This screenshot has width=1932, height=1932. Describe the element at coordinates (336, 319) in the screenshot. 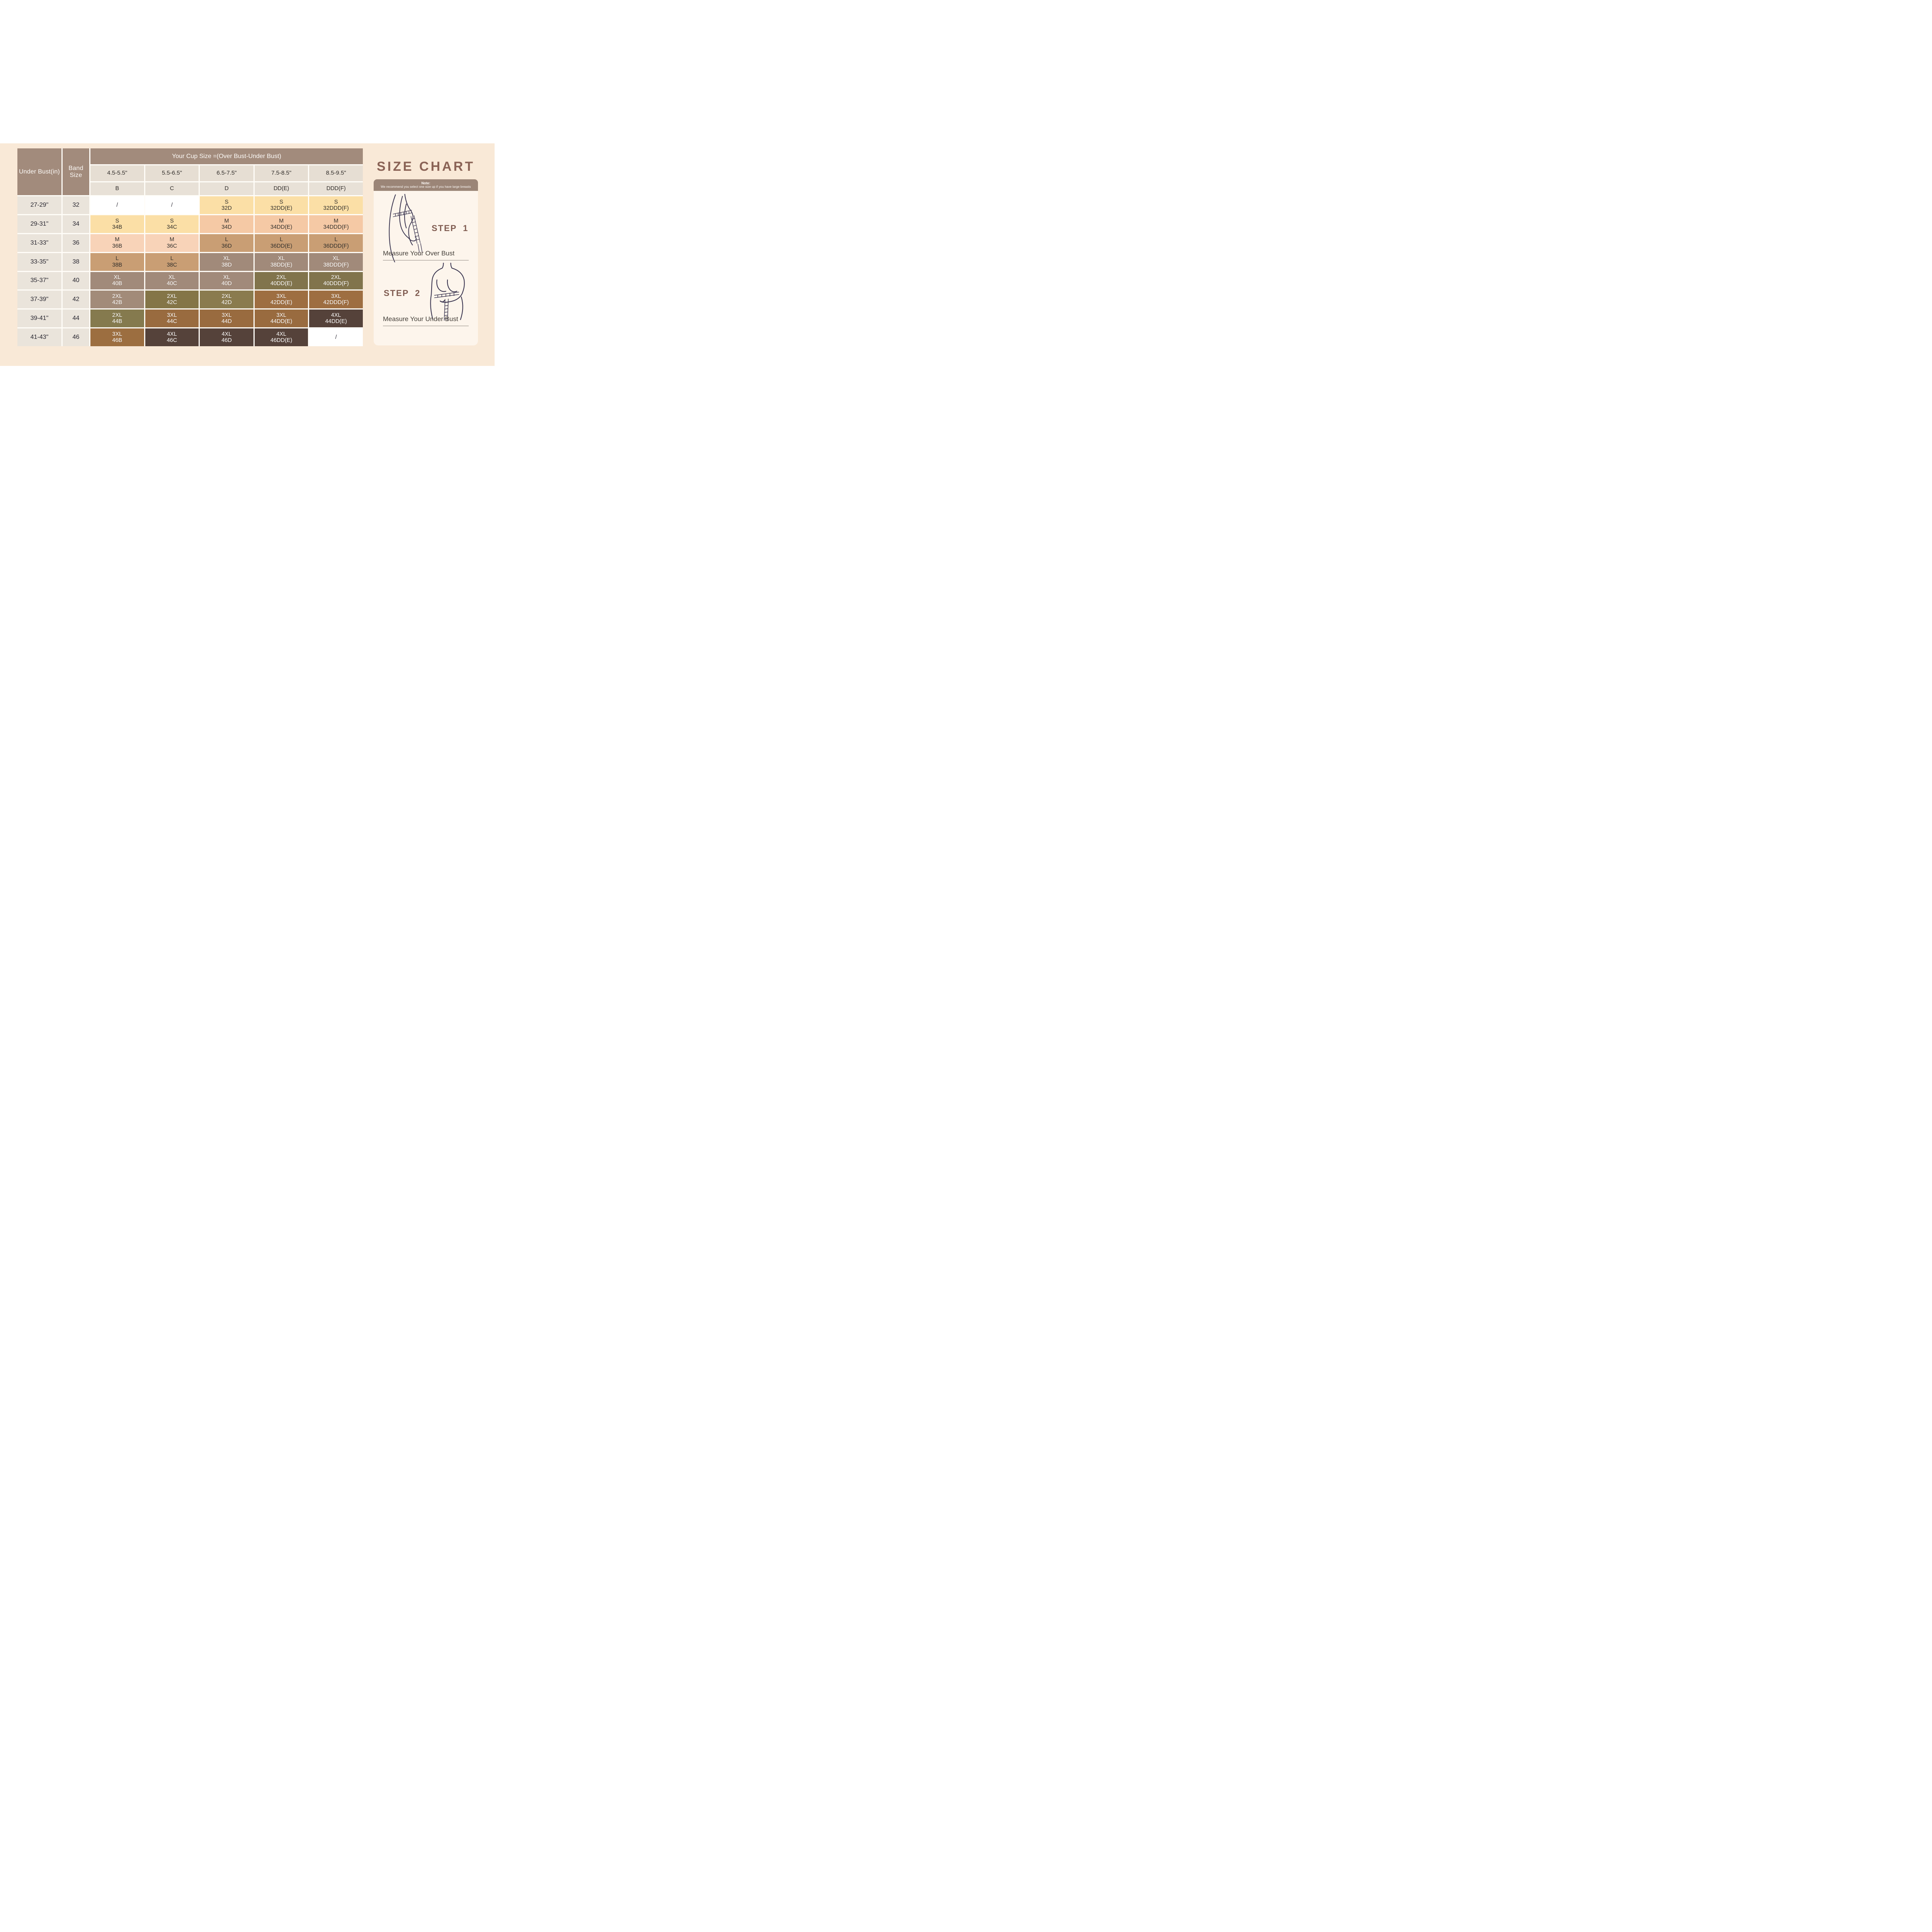

I see `size-cell: 4XL 44DD(E)` at that location.